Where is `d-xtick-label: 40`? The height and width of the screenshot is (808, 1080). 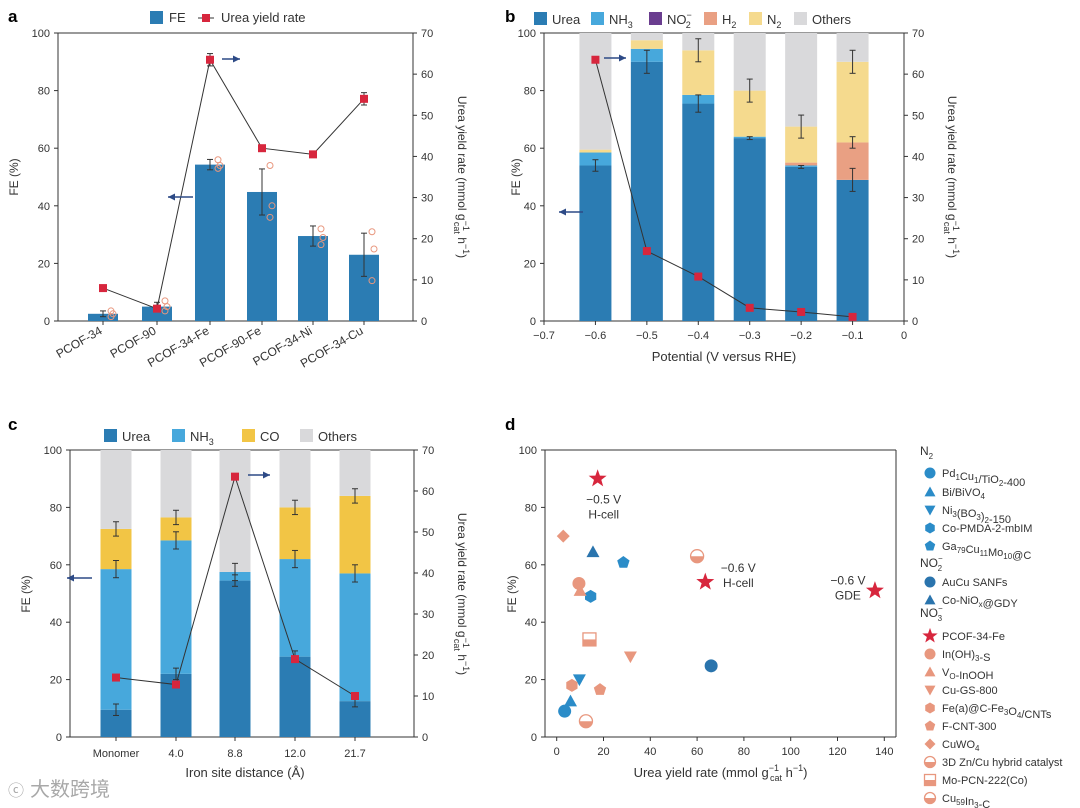 d-xtick-label: 40 is located at coordinates (650, 752).